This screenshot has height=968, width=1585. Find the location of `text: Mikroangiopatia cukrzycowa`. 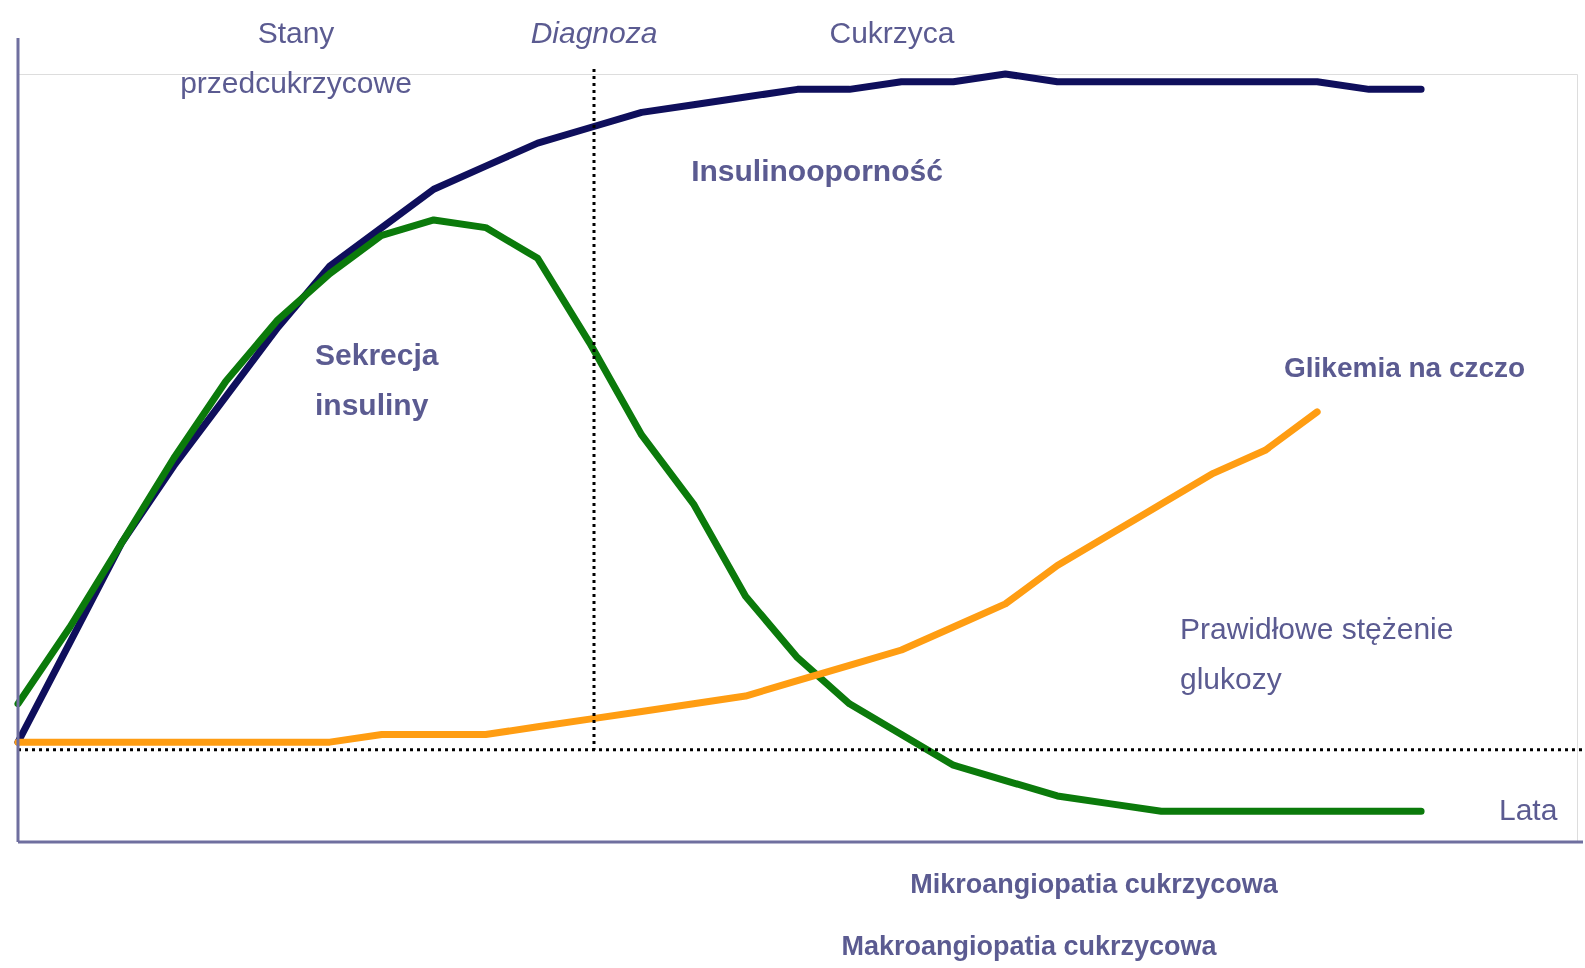

text: Mikroangiopatia cukrzycowa is located at coordinates (1094, 884).